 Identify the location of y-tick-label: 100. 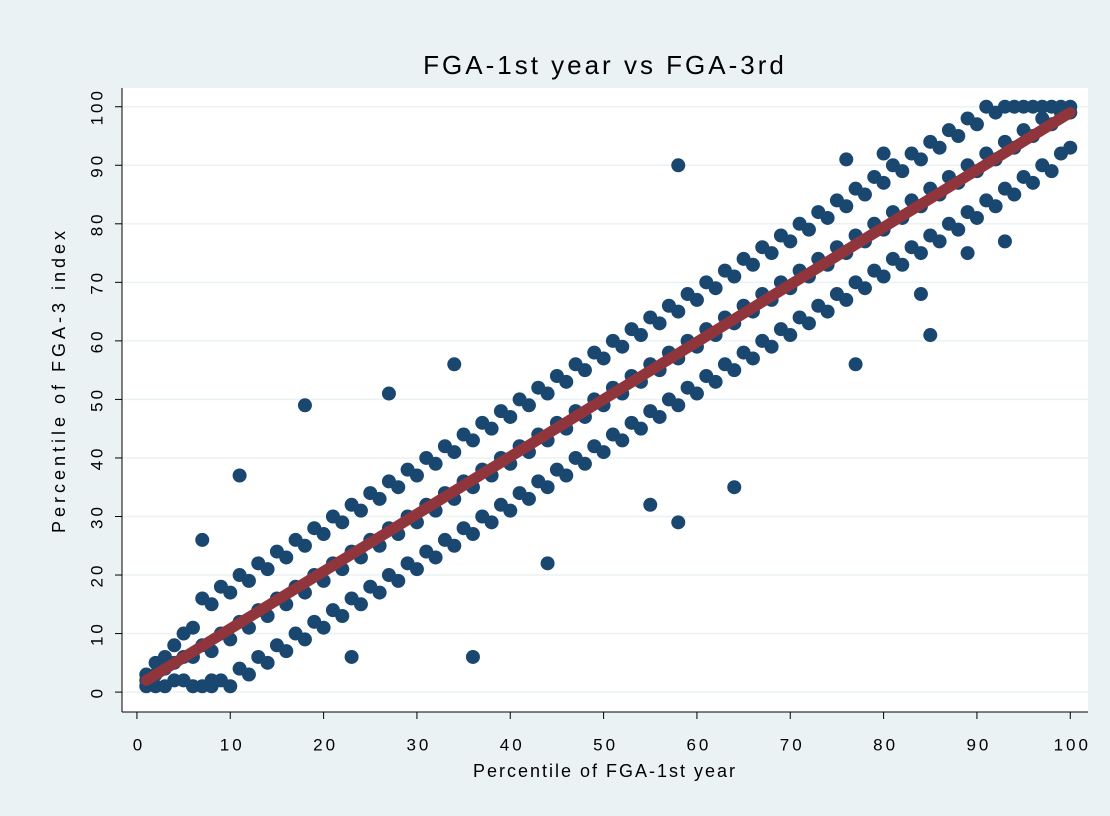
(96, 106).